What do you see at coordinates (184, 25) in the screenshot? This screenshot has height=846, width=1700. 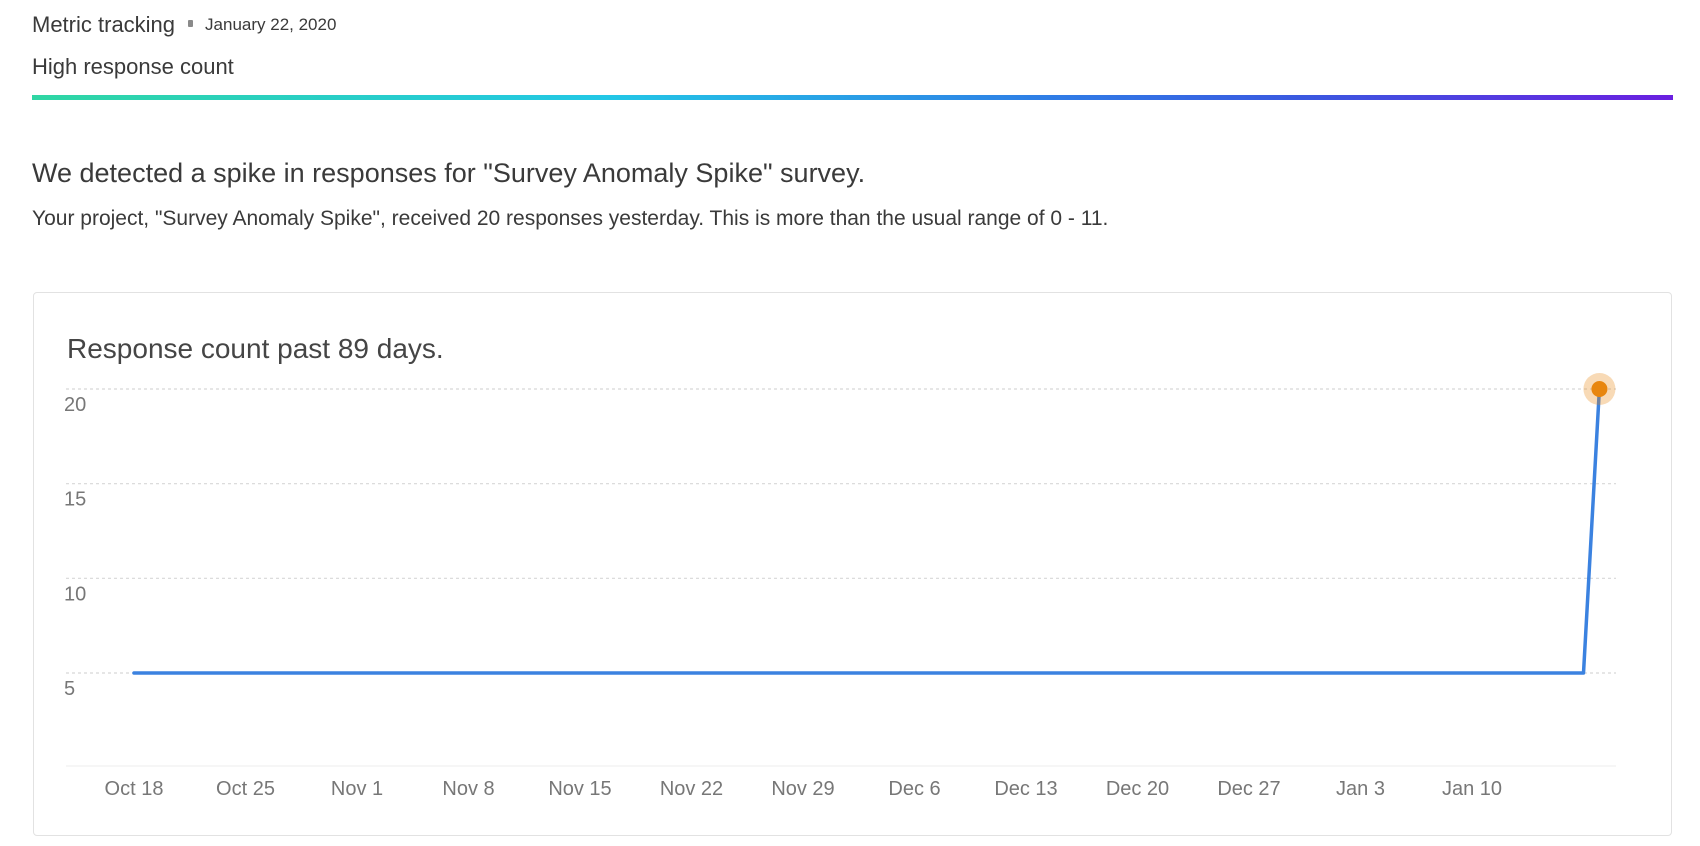 I see `header-meta: Metric tracking January 22, 2020` at bounding box center [184, 25].